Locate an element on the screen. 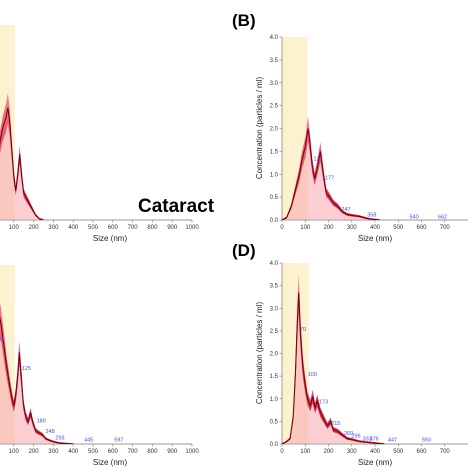 The width and height of the screenshot is (474, 474). peak-label: 376 is located at coordinates (374, 439).